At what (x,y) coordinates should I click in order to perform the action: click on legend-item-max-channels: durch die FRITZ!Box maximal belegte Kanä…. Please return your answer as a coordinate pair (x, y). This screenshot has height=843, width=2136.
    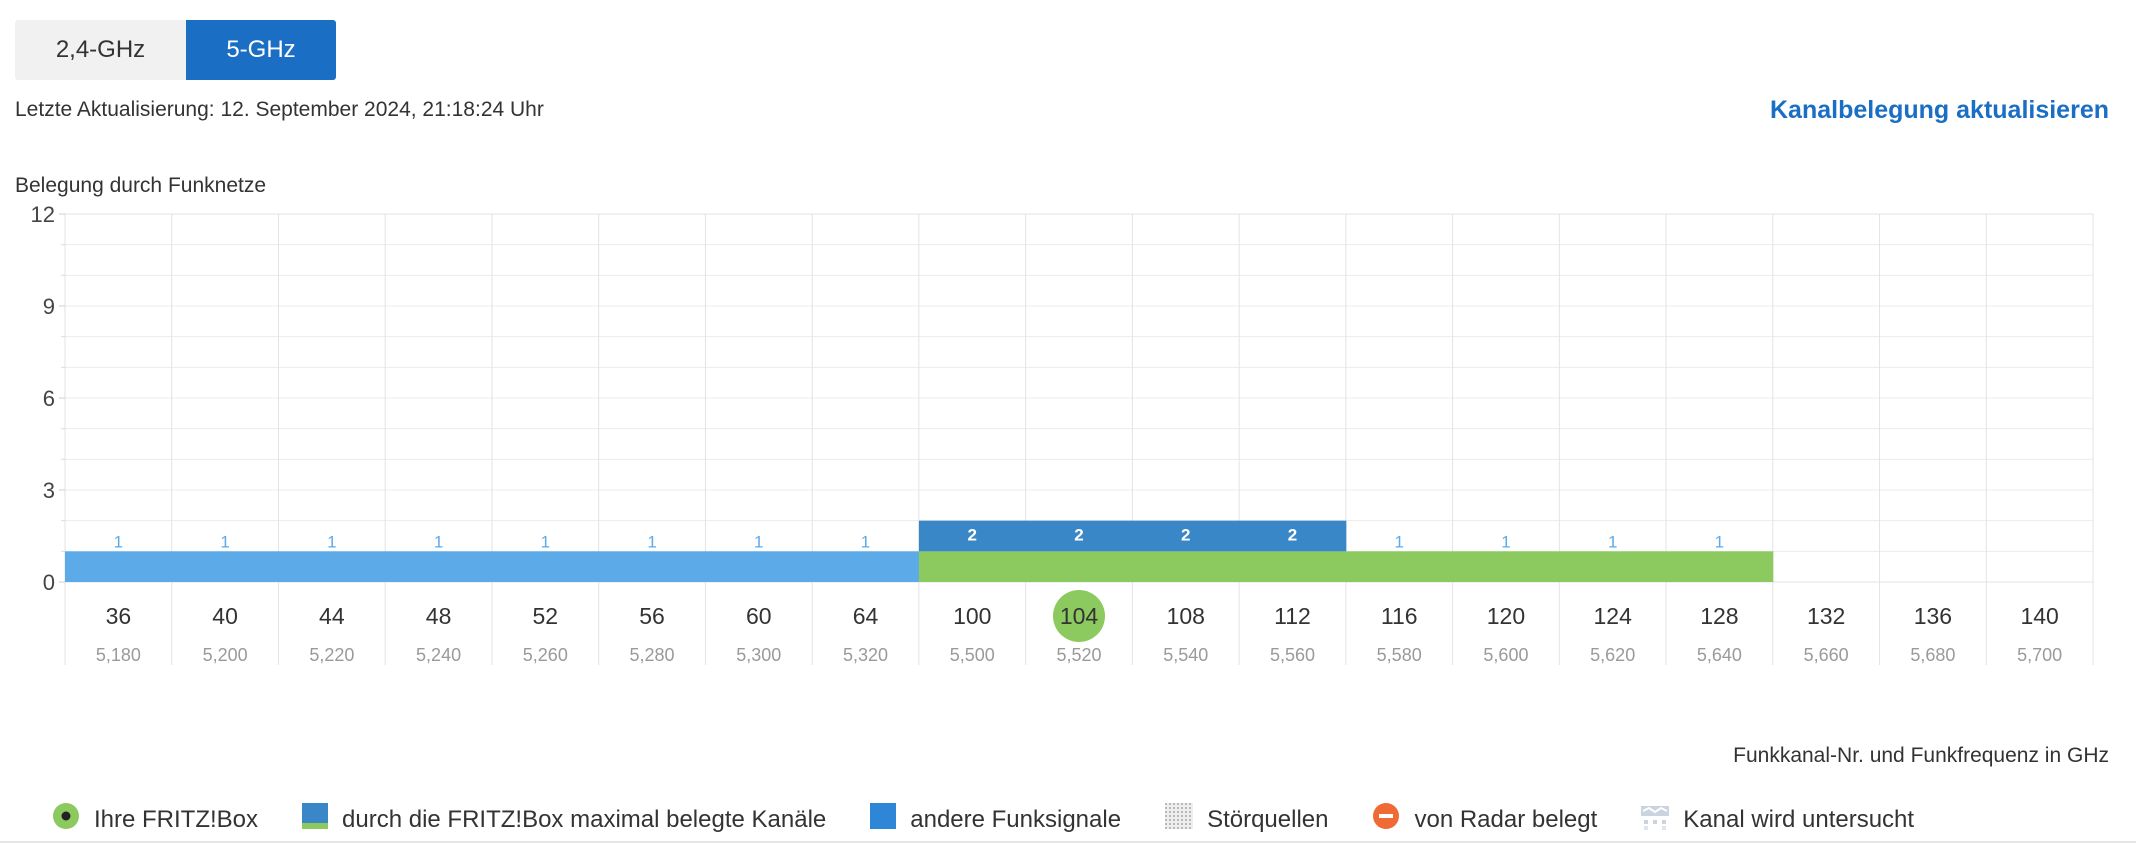
    Looking at the image, I should click on (564, 819).